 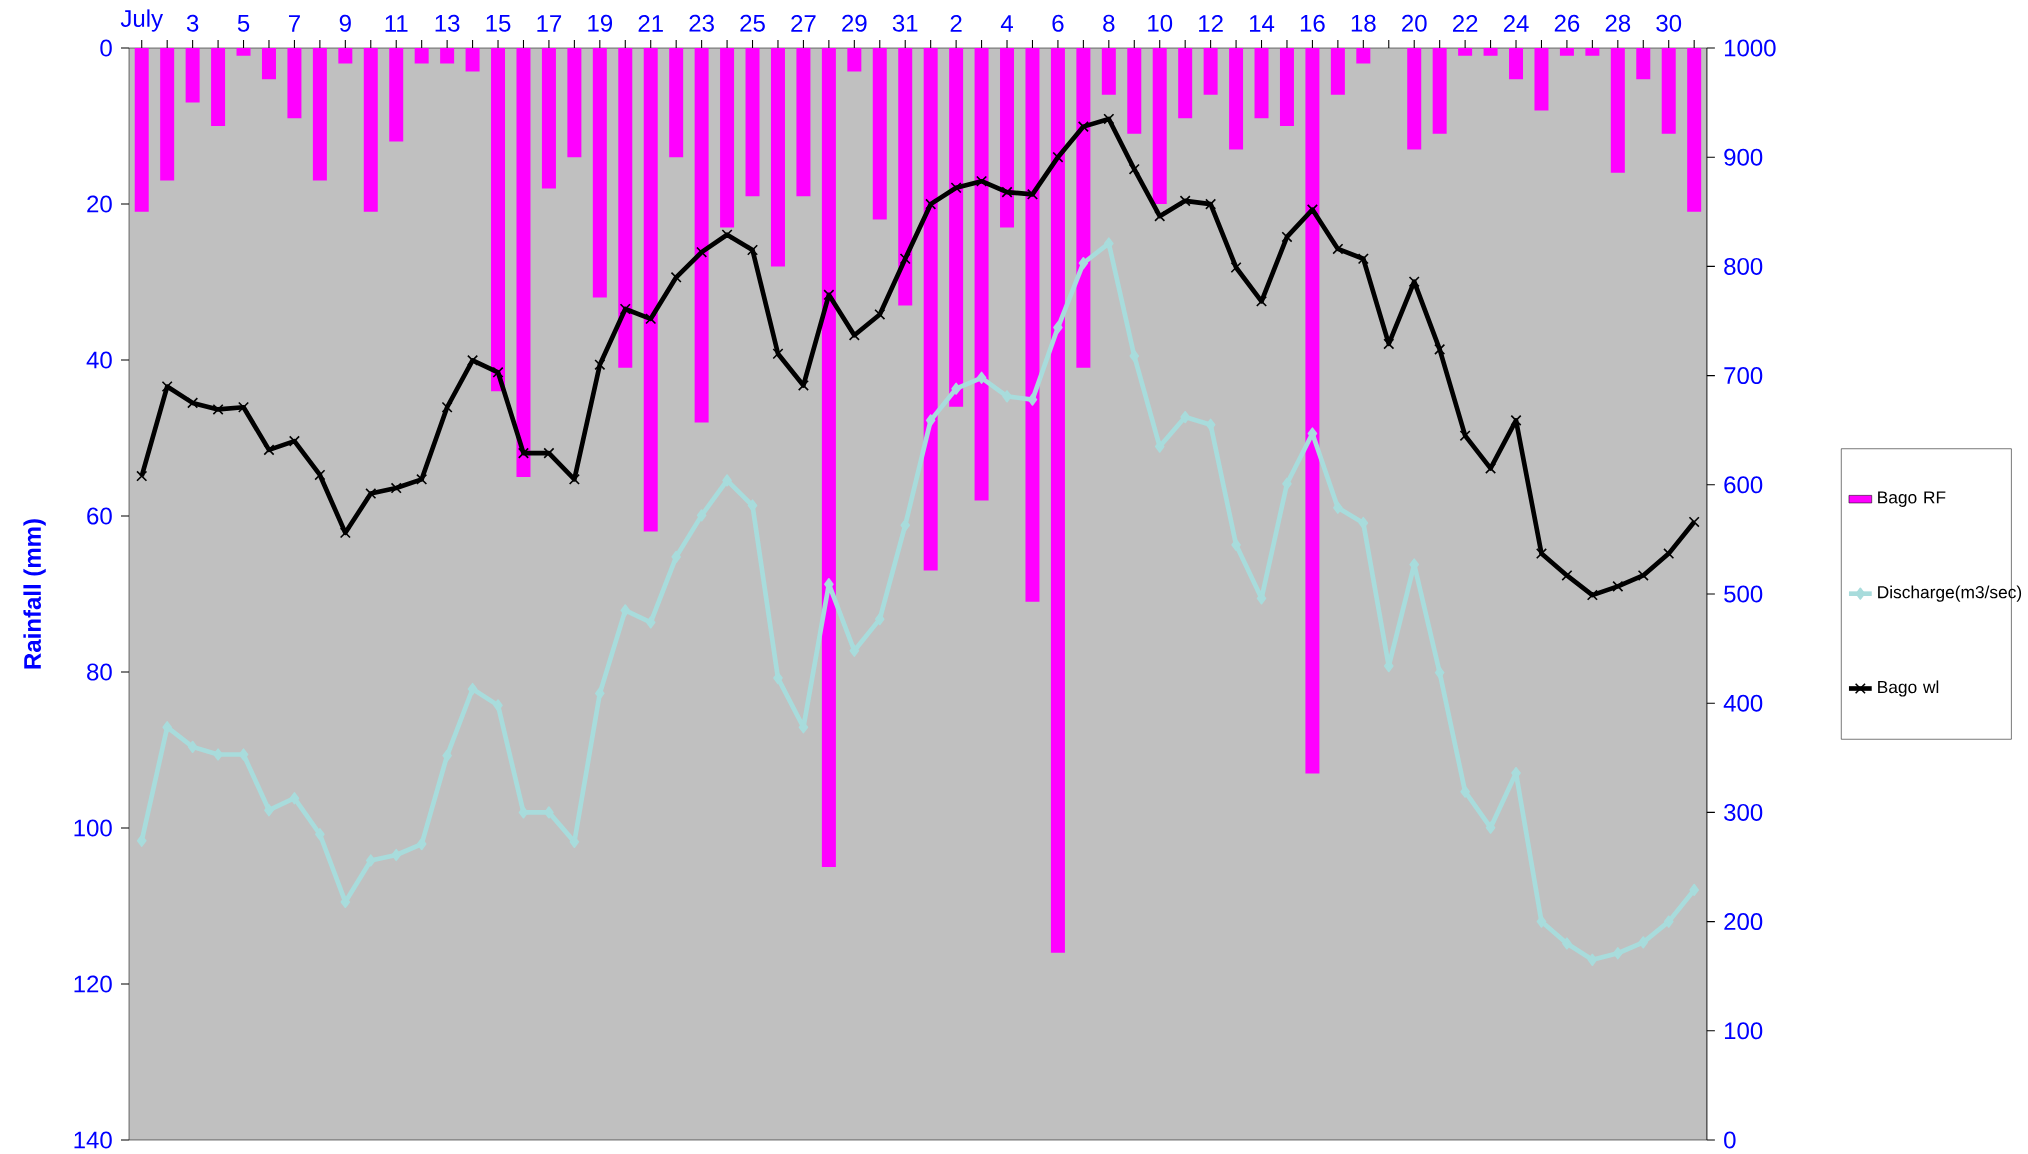 What do you see at coordinates (345, 23) in the screenshot?
I see `x-tick-label: 9` at bounding box center [345, 23].